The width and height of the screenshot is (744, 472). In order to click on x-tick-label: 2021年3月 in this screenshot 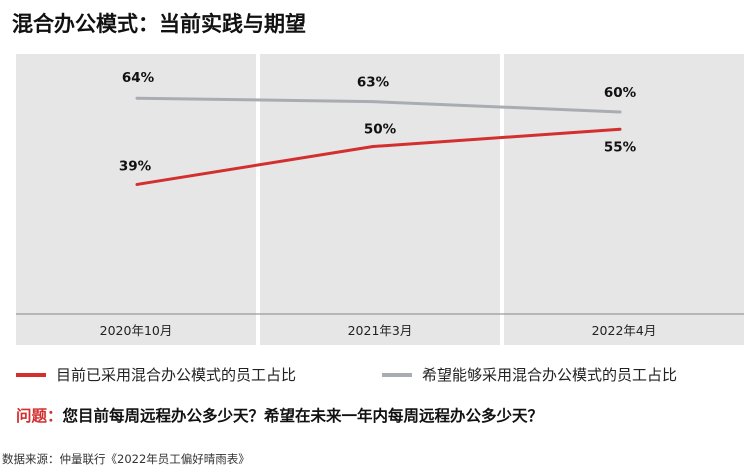, I will do `click(380, 330)`.